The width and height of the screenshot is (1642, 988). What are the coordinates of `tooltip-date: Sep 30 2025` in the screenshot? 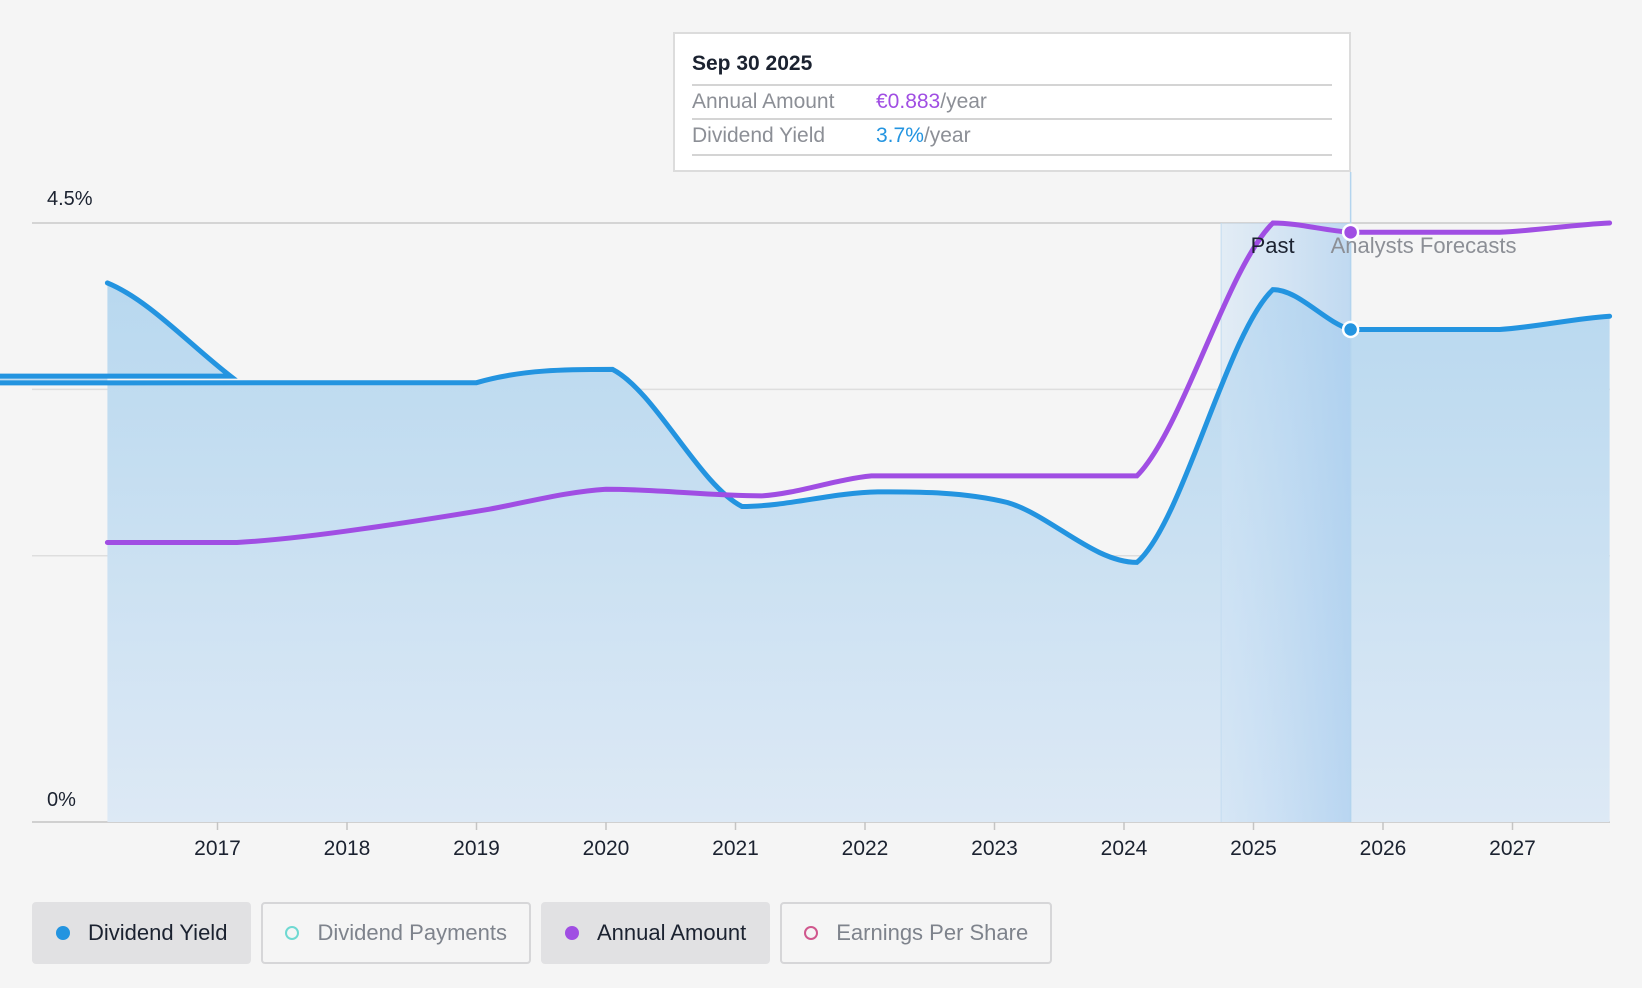 It's located at (752, 63).